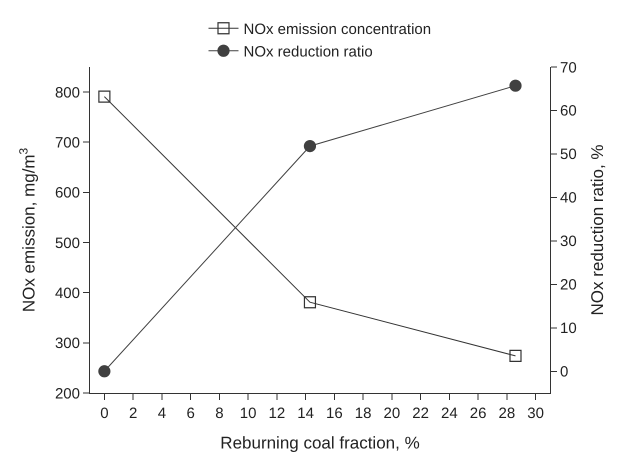 The image size is (630, 468). Describe the element at coordinates (190, 413) in the screenshot. I see `x-tick-label: 6` at that location.